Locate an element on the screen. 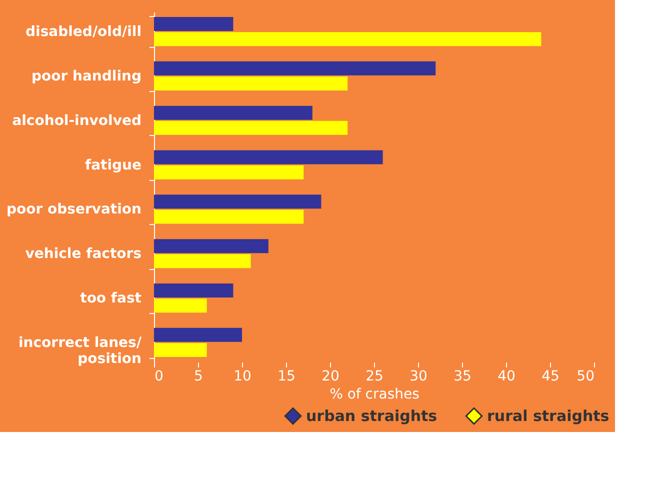  y-tick-label: too fast is located at coordinates (111, 298).